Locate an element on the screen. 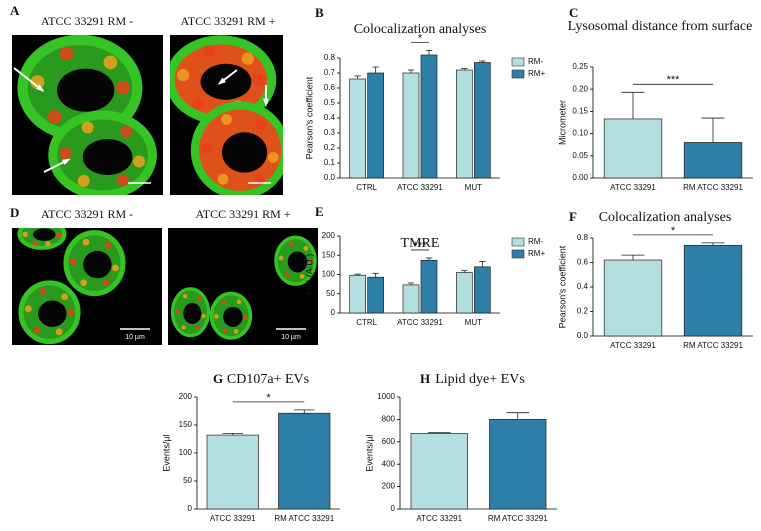 This screenshot has width=761, height=531. image-caption: ATCC 33291 RM + is located at coordinates (227, 21).